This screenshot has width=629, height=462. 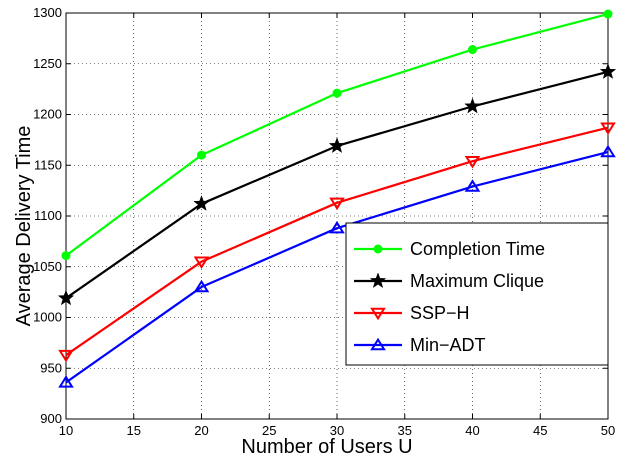 What do you see at coordinates (448, 345) in the screenshot?
I see `legend-label: Min−ADT` at bounding box center [448, 345].